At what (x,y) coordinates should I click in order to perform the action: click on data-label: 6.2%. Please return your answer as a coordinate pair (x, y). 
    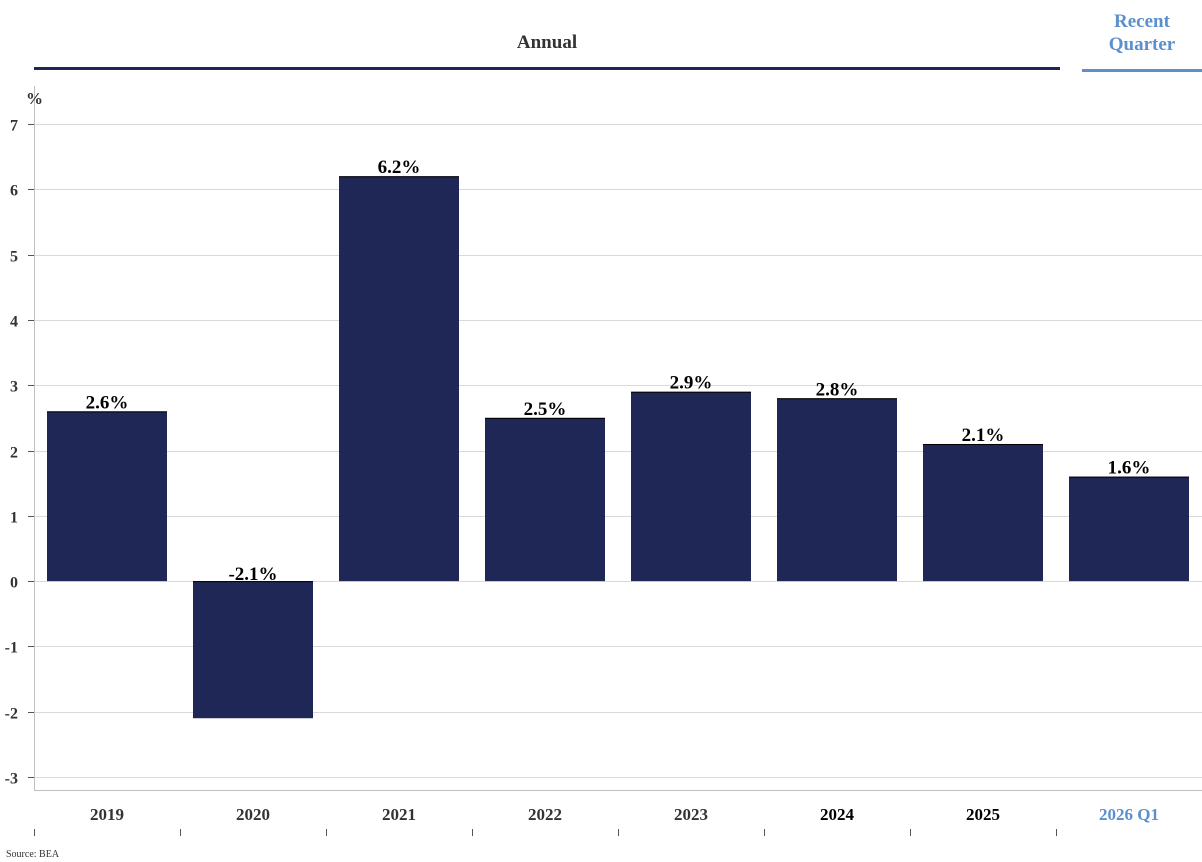
    Looking at the image, I should click on (399, 167).